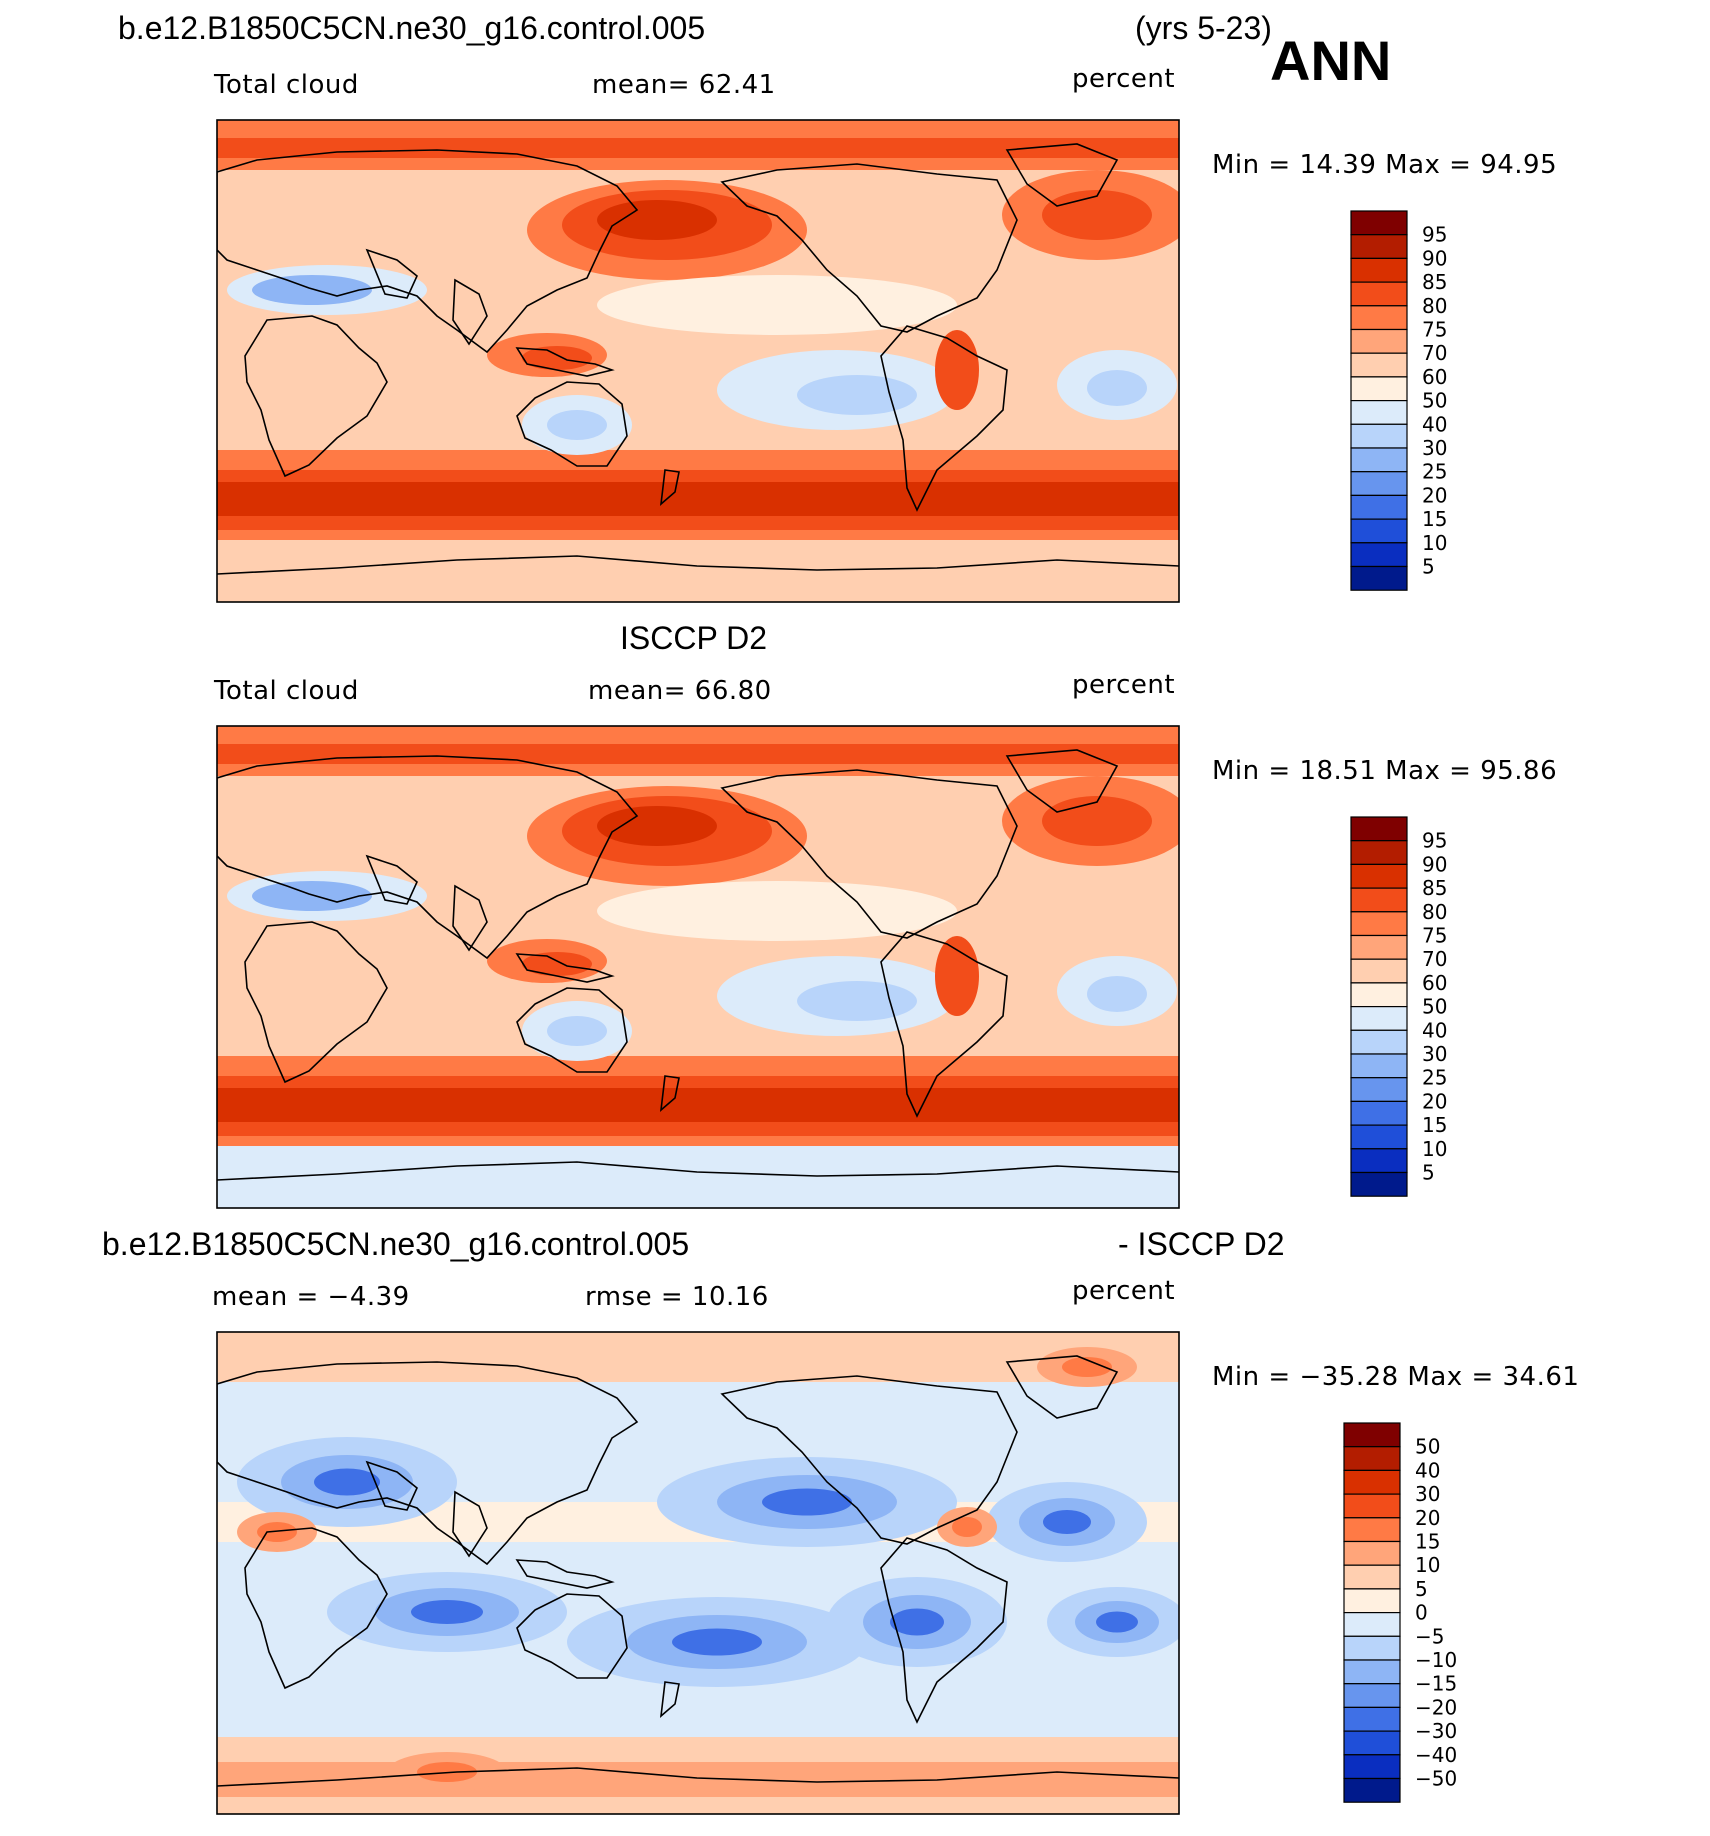  I want to click on panel3-minmax-label: Min = −35.28 Max = 34.61, so click(1396, 1377).